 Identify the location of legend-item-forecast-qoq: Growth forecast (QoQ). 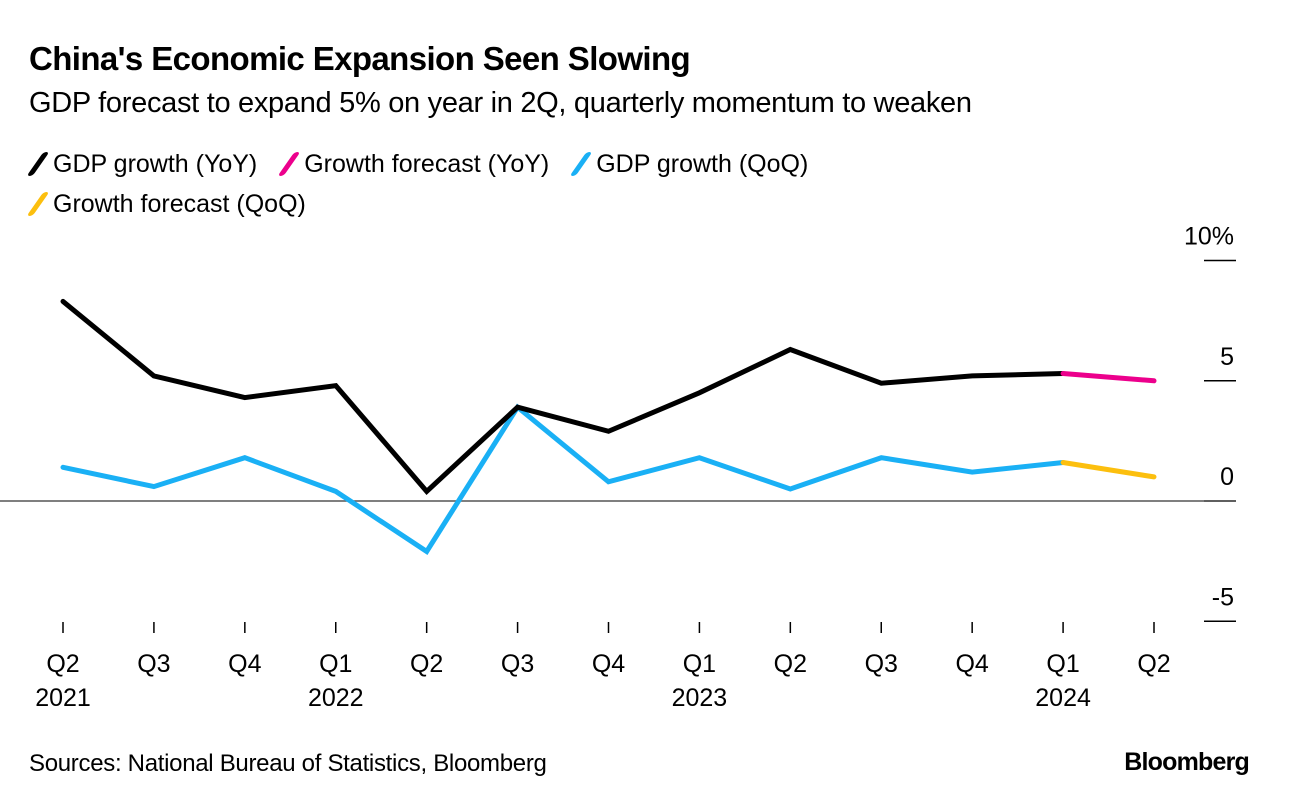
(166, 204).